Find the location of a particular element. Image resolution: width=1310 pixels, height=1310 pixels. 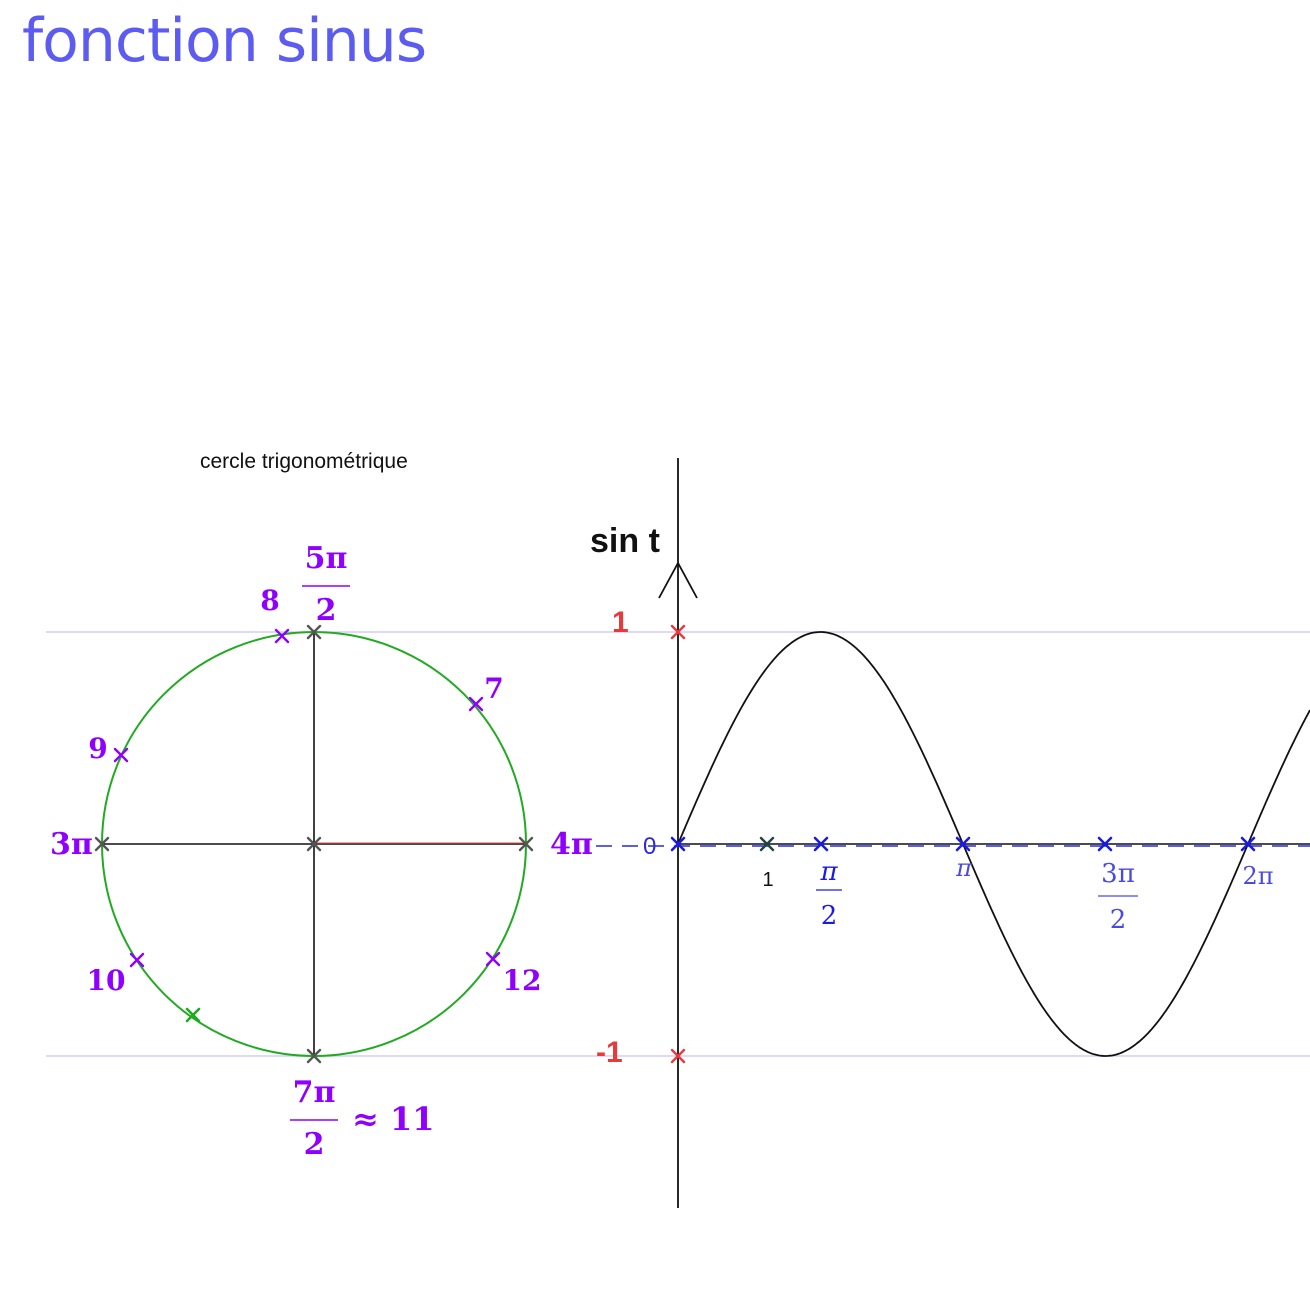

green-angle-mark is located at coordinates (193, 1015).